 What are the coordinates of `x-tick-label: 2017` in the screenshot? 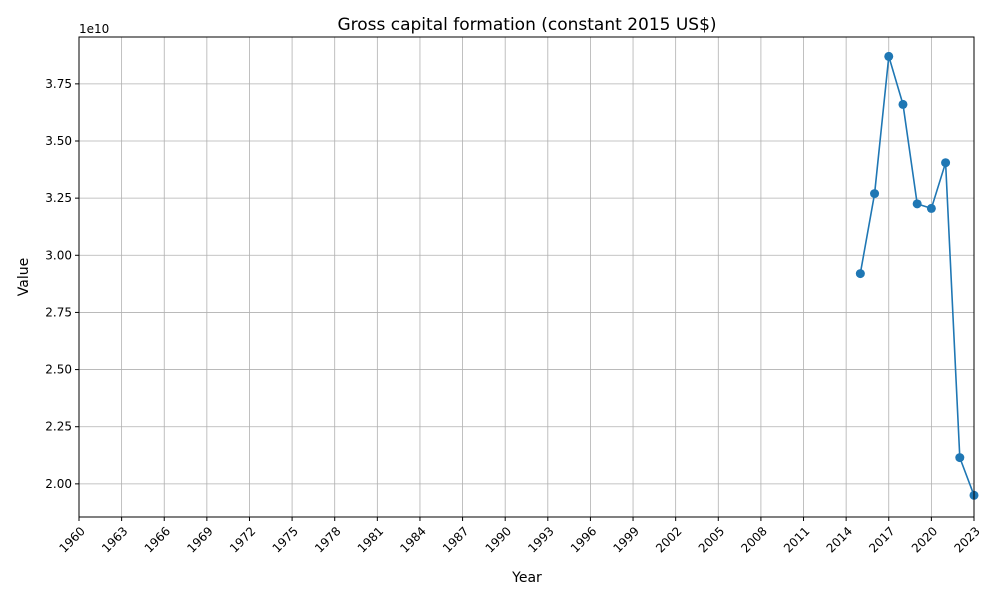 It's located at (881, 539).